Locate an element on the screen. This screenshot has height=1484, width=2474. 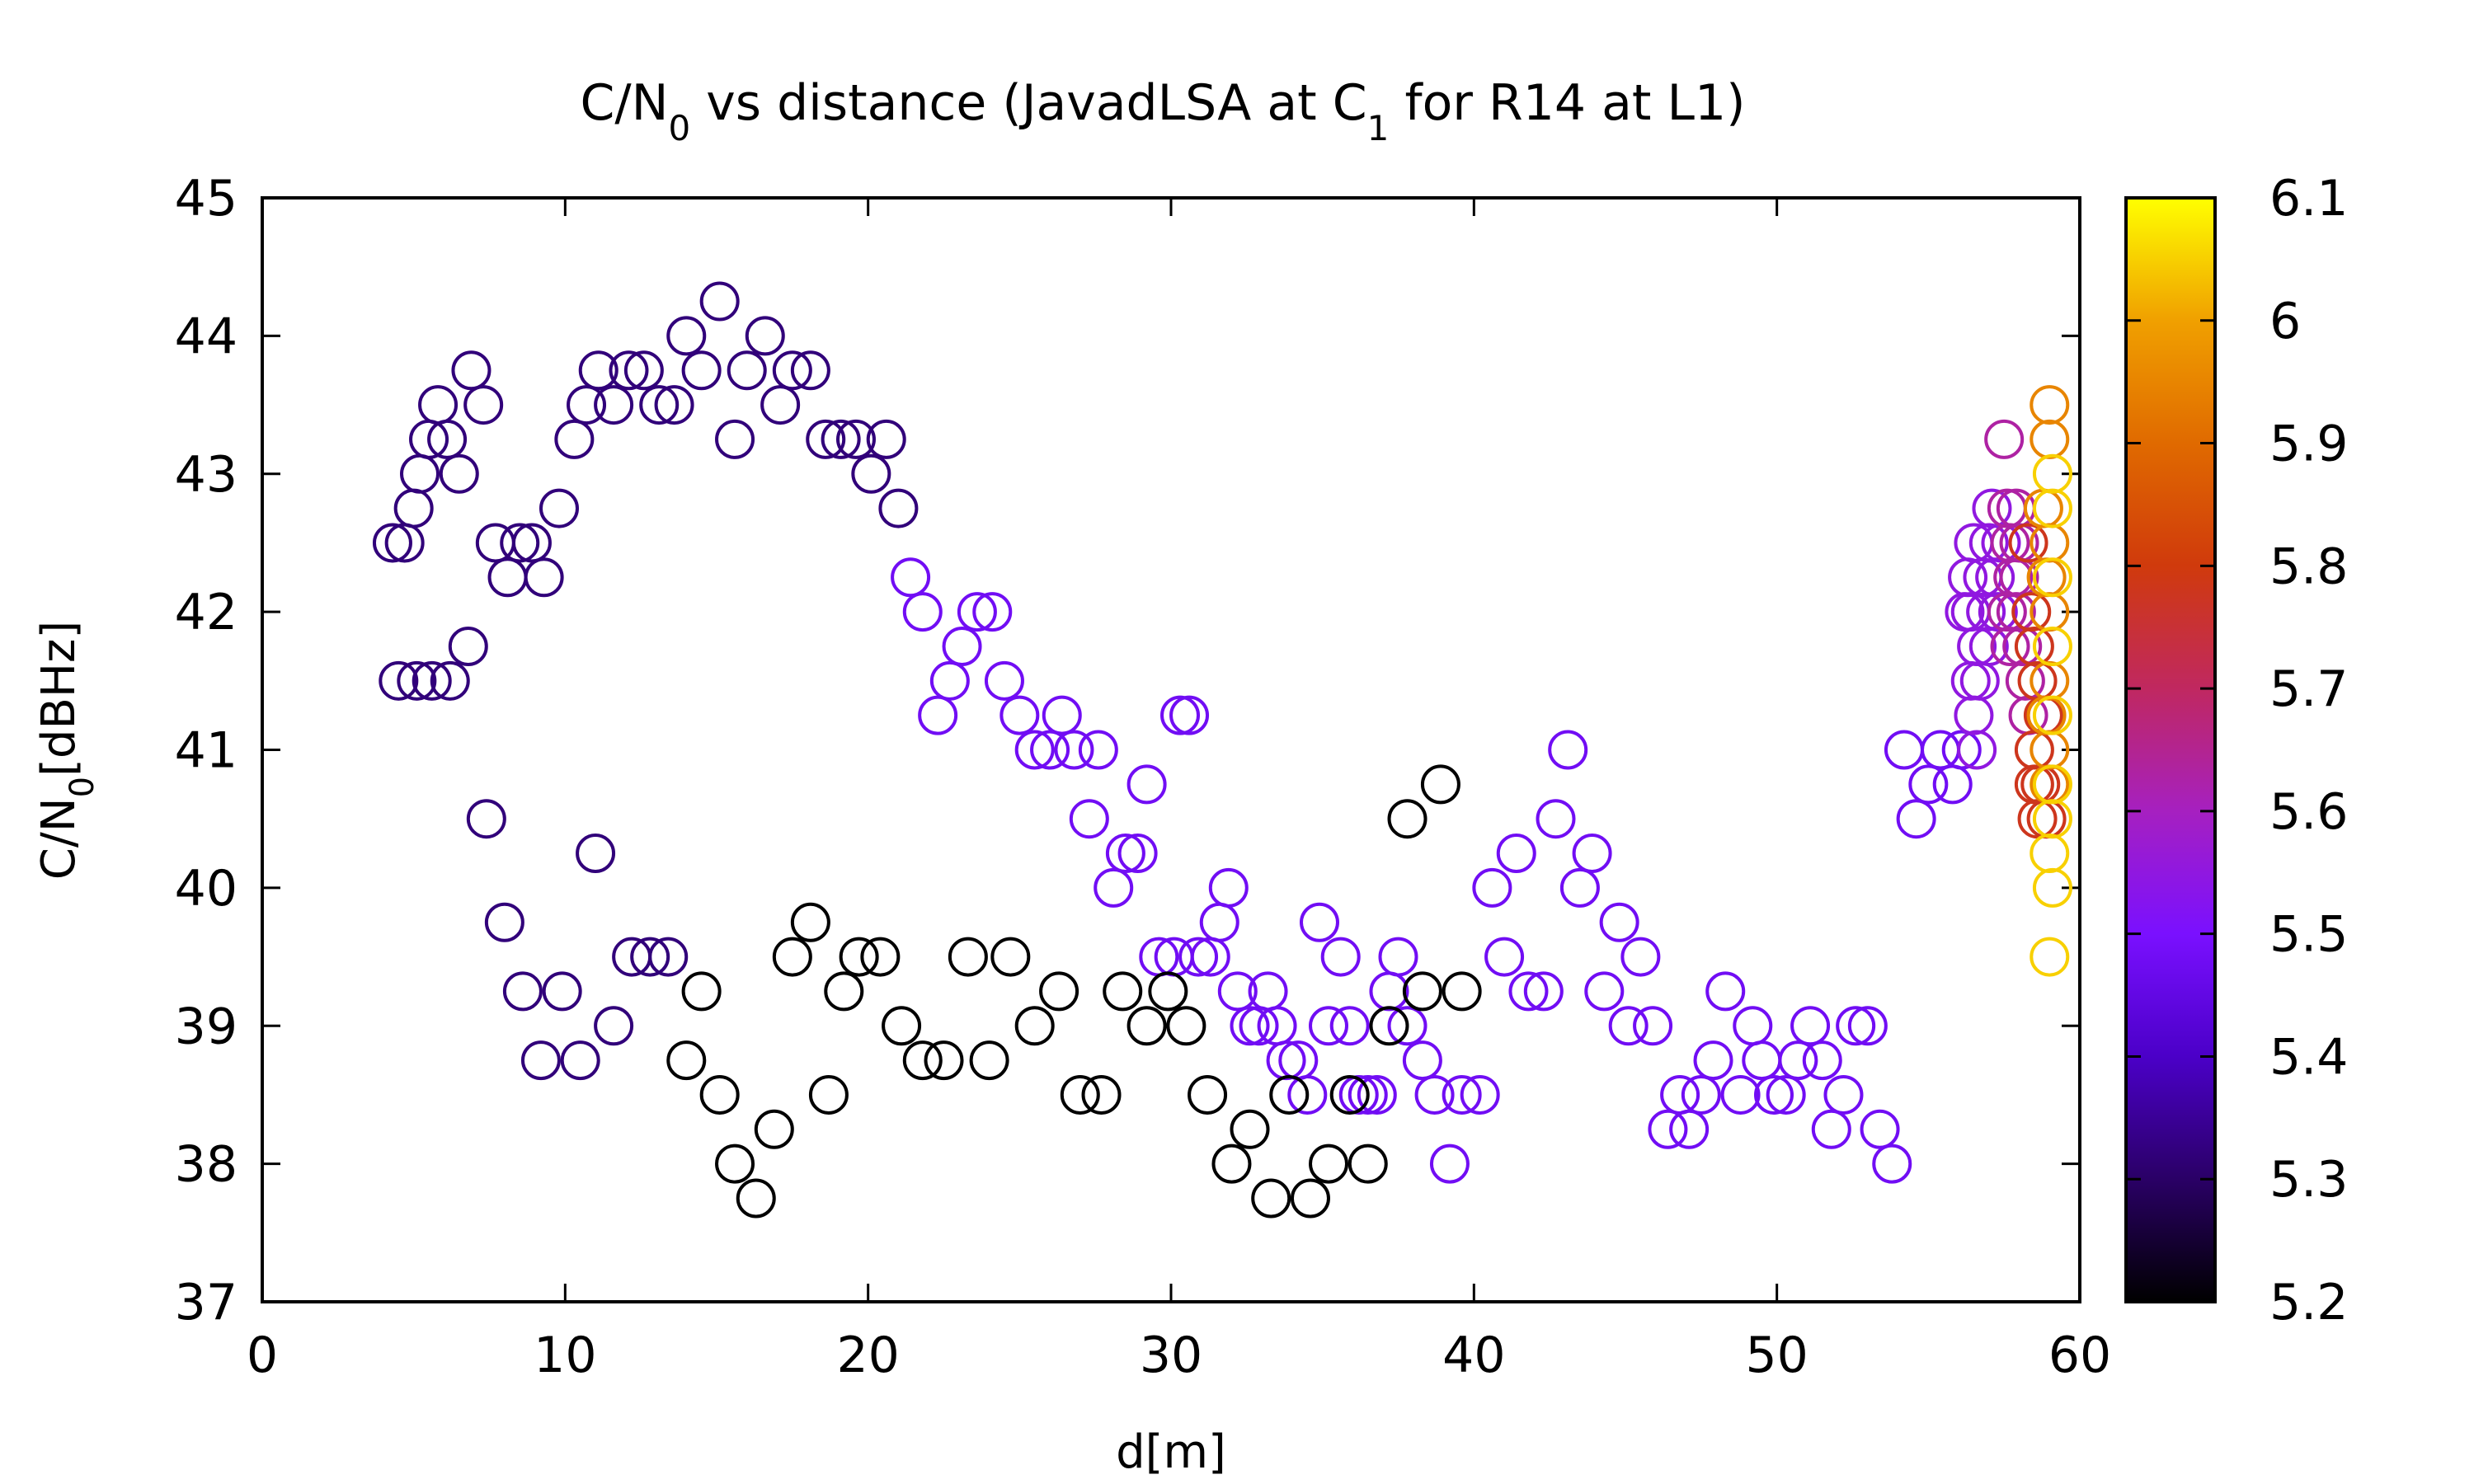
colorbar-tick-label: 6 is located at coordinates (2285, 321).